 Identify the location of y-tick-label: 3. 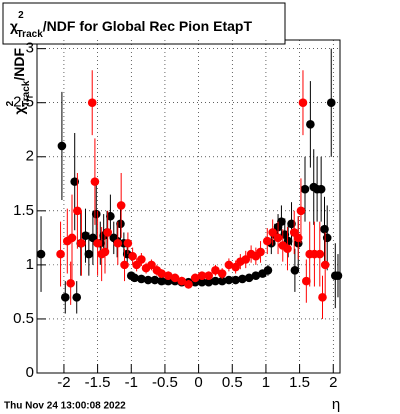
(30, 48).